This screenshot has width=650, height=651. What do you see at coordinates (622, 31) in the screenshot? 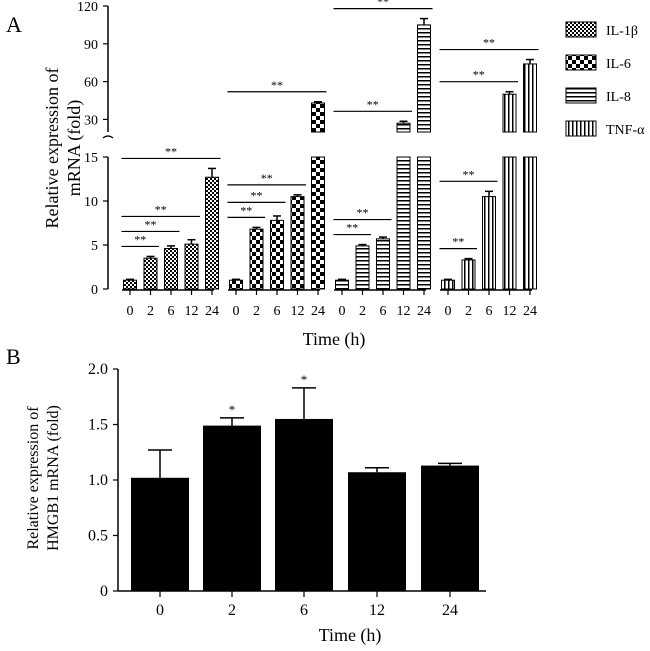
I see `chart-a-legend-label: IL-1β` at bounding box center [622, 31].